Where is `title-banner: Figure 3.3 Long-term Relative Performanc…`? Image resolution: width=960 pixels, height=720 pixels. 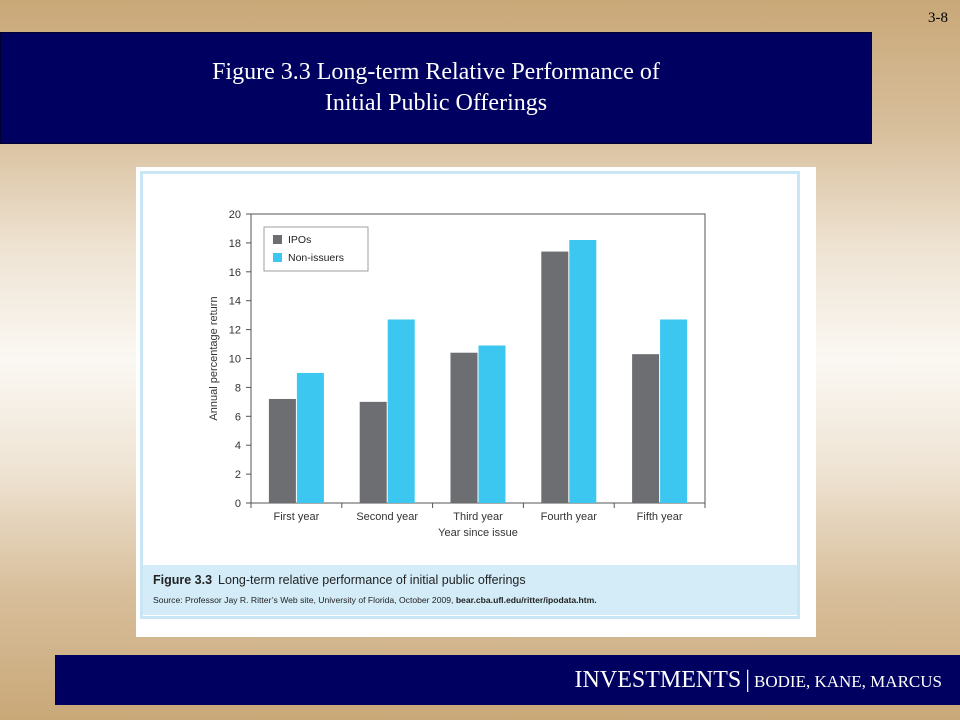 title-banner: Figure 3.3 Long-term Relative Performanc… is located at coordinates (436, 88).